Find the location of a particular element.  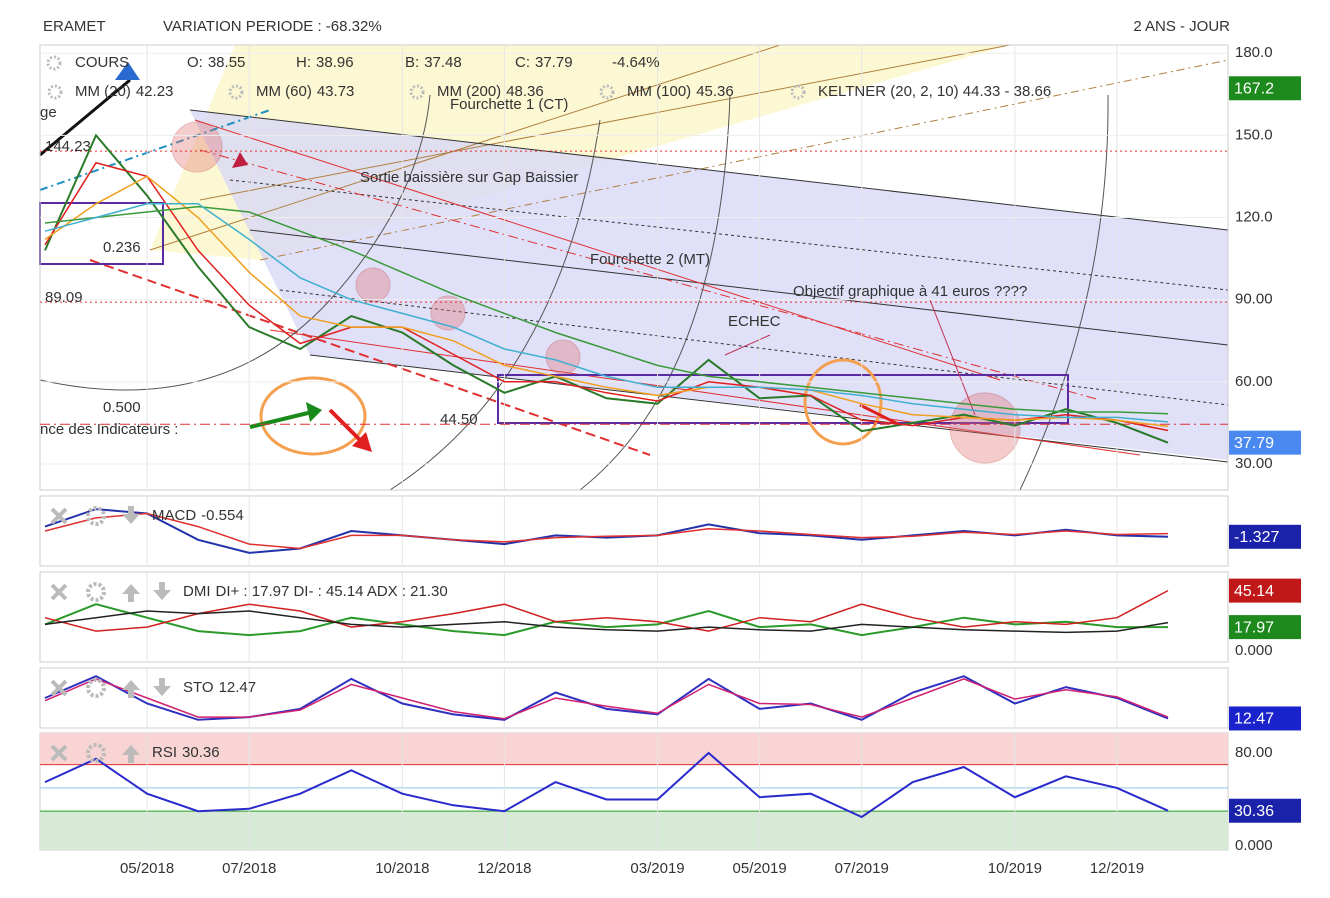

ohlc: B: 37.48 is located at coordinates (433, 62).